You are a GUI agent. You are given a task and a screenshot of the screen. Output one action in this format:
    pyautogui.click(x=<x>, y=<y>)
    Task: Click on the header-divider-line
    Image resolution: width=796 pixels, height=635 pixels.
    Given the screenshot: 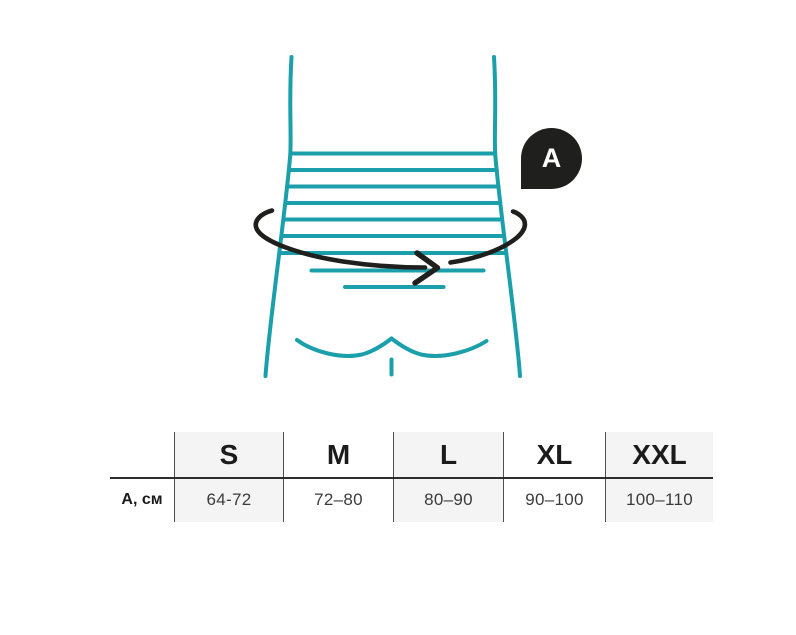 What is the action you would take?
    pyautogui.click(x=411, y=478)
    